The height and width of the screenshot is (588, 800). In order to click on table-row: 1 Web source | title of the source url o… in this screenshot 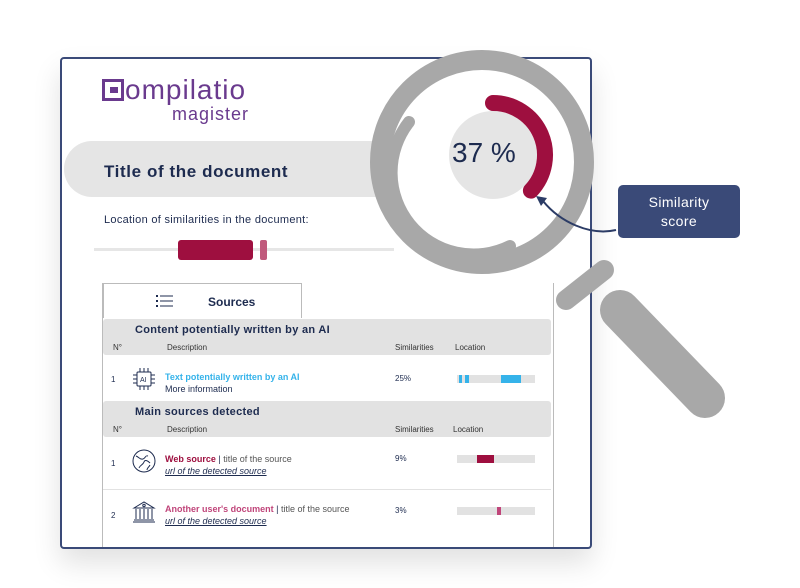, I will do `click(327, 463)`.